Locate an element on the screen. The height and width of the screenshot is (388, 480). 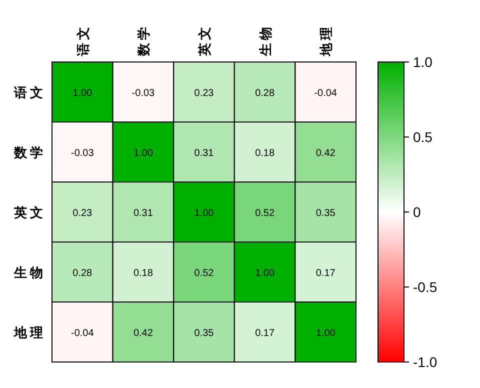
color-bar-label: -0.5 is located at coordinates (425, 287).